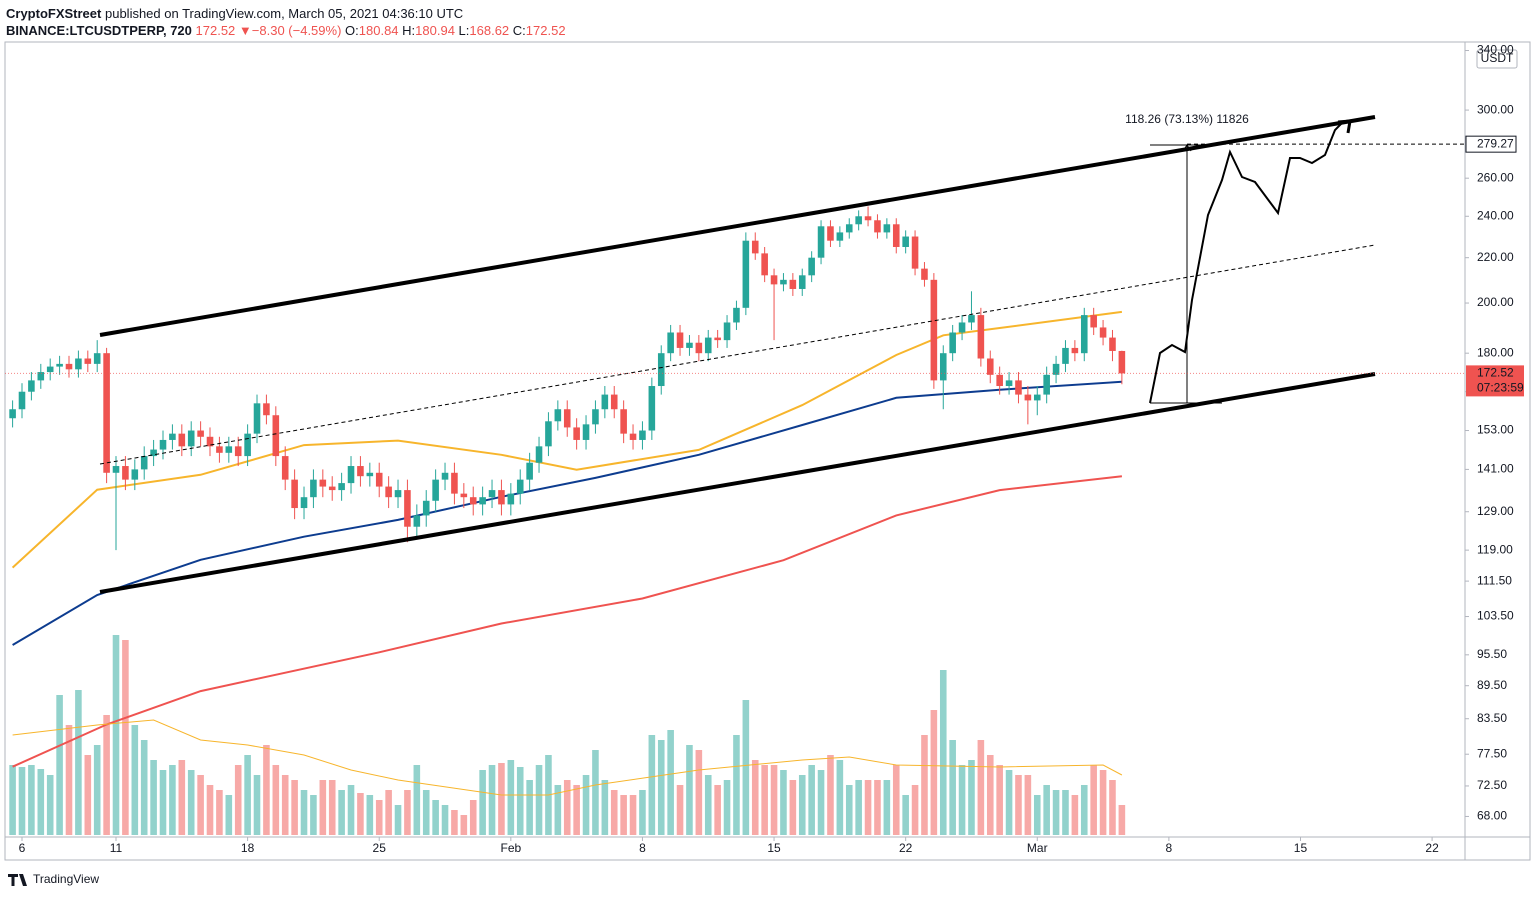 The width and height of the screenshot is (1536, 899). What do you see at coordinates (1492, 718) in the screenshot?
I see `y-tick-label: 83.50` at bounding box center [1492, 718].